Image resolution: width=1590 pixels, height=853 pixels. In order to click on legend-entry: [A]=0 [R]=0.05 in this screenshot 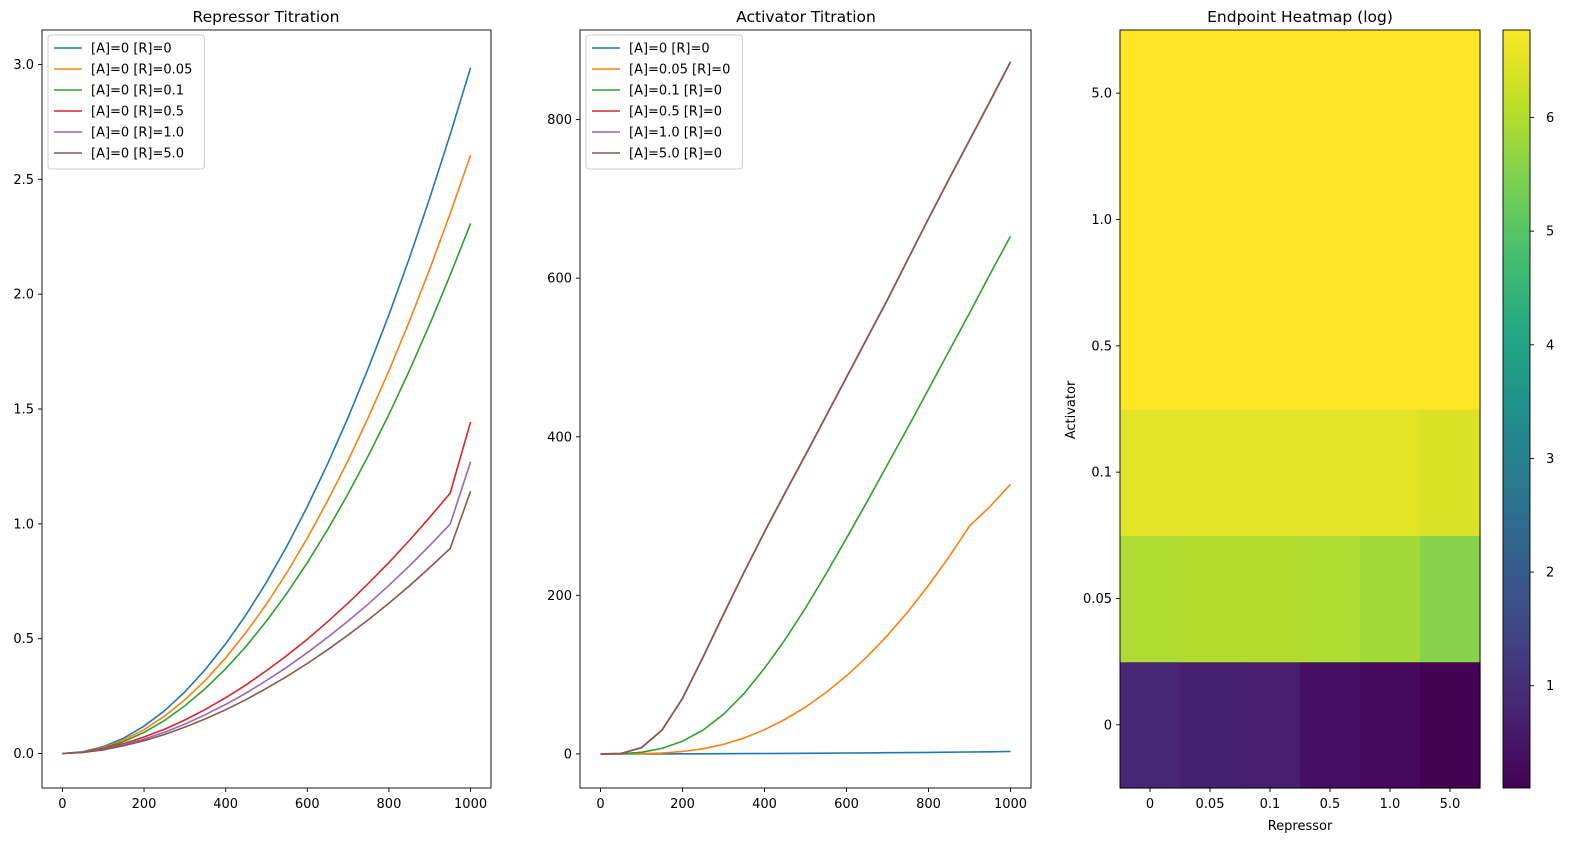, I will do `click(141, 70)`.